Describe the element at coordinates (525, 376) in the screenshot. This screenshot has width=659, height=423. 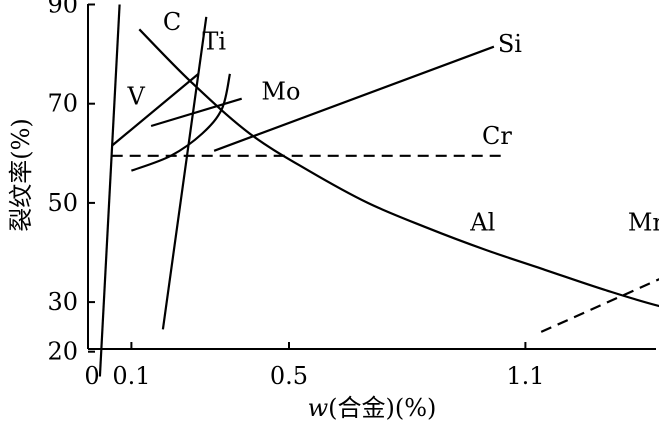
I see `x-tick-label: 1.1` at that location.